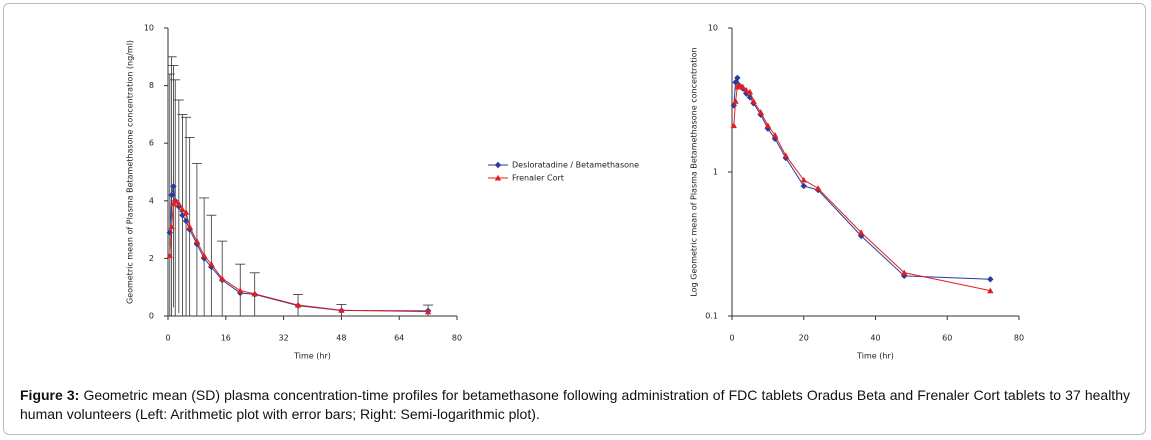  What do you see at coordinates (151, 200) in the screenshot?
I see `y-tick-label: 4` at bounding box center [151, 200].